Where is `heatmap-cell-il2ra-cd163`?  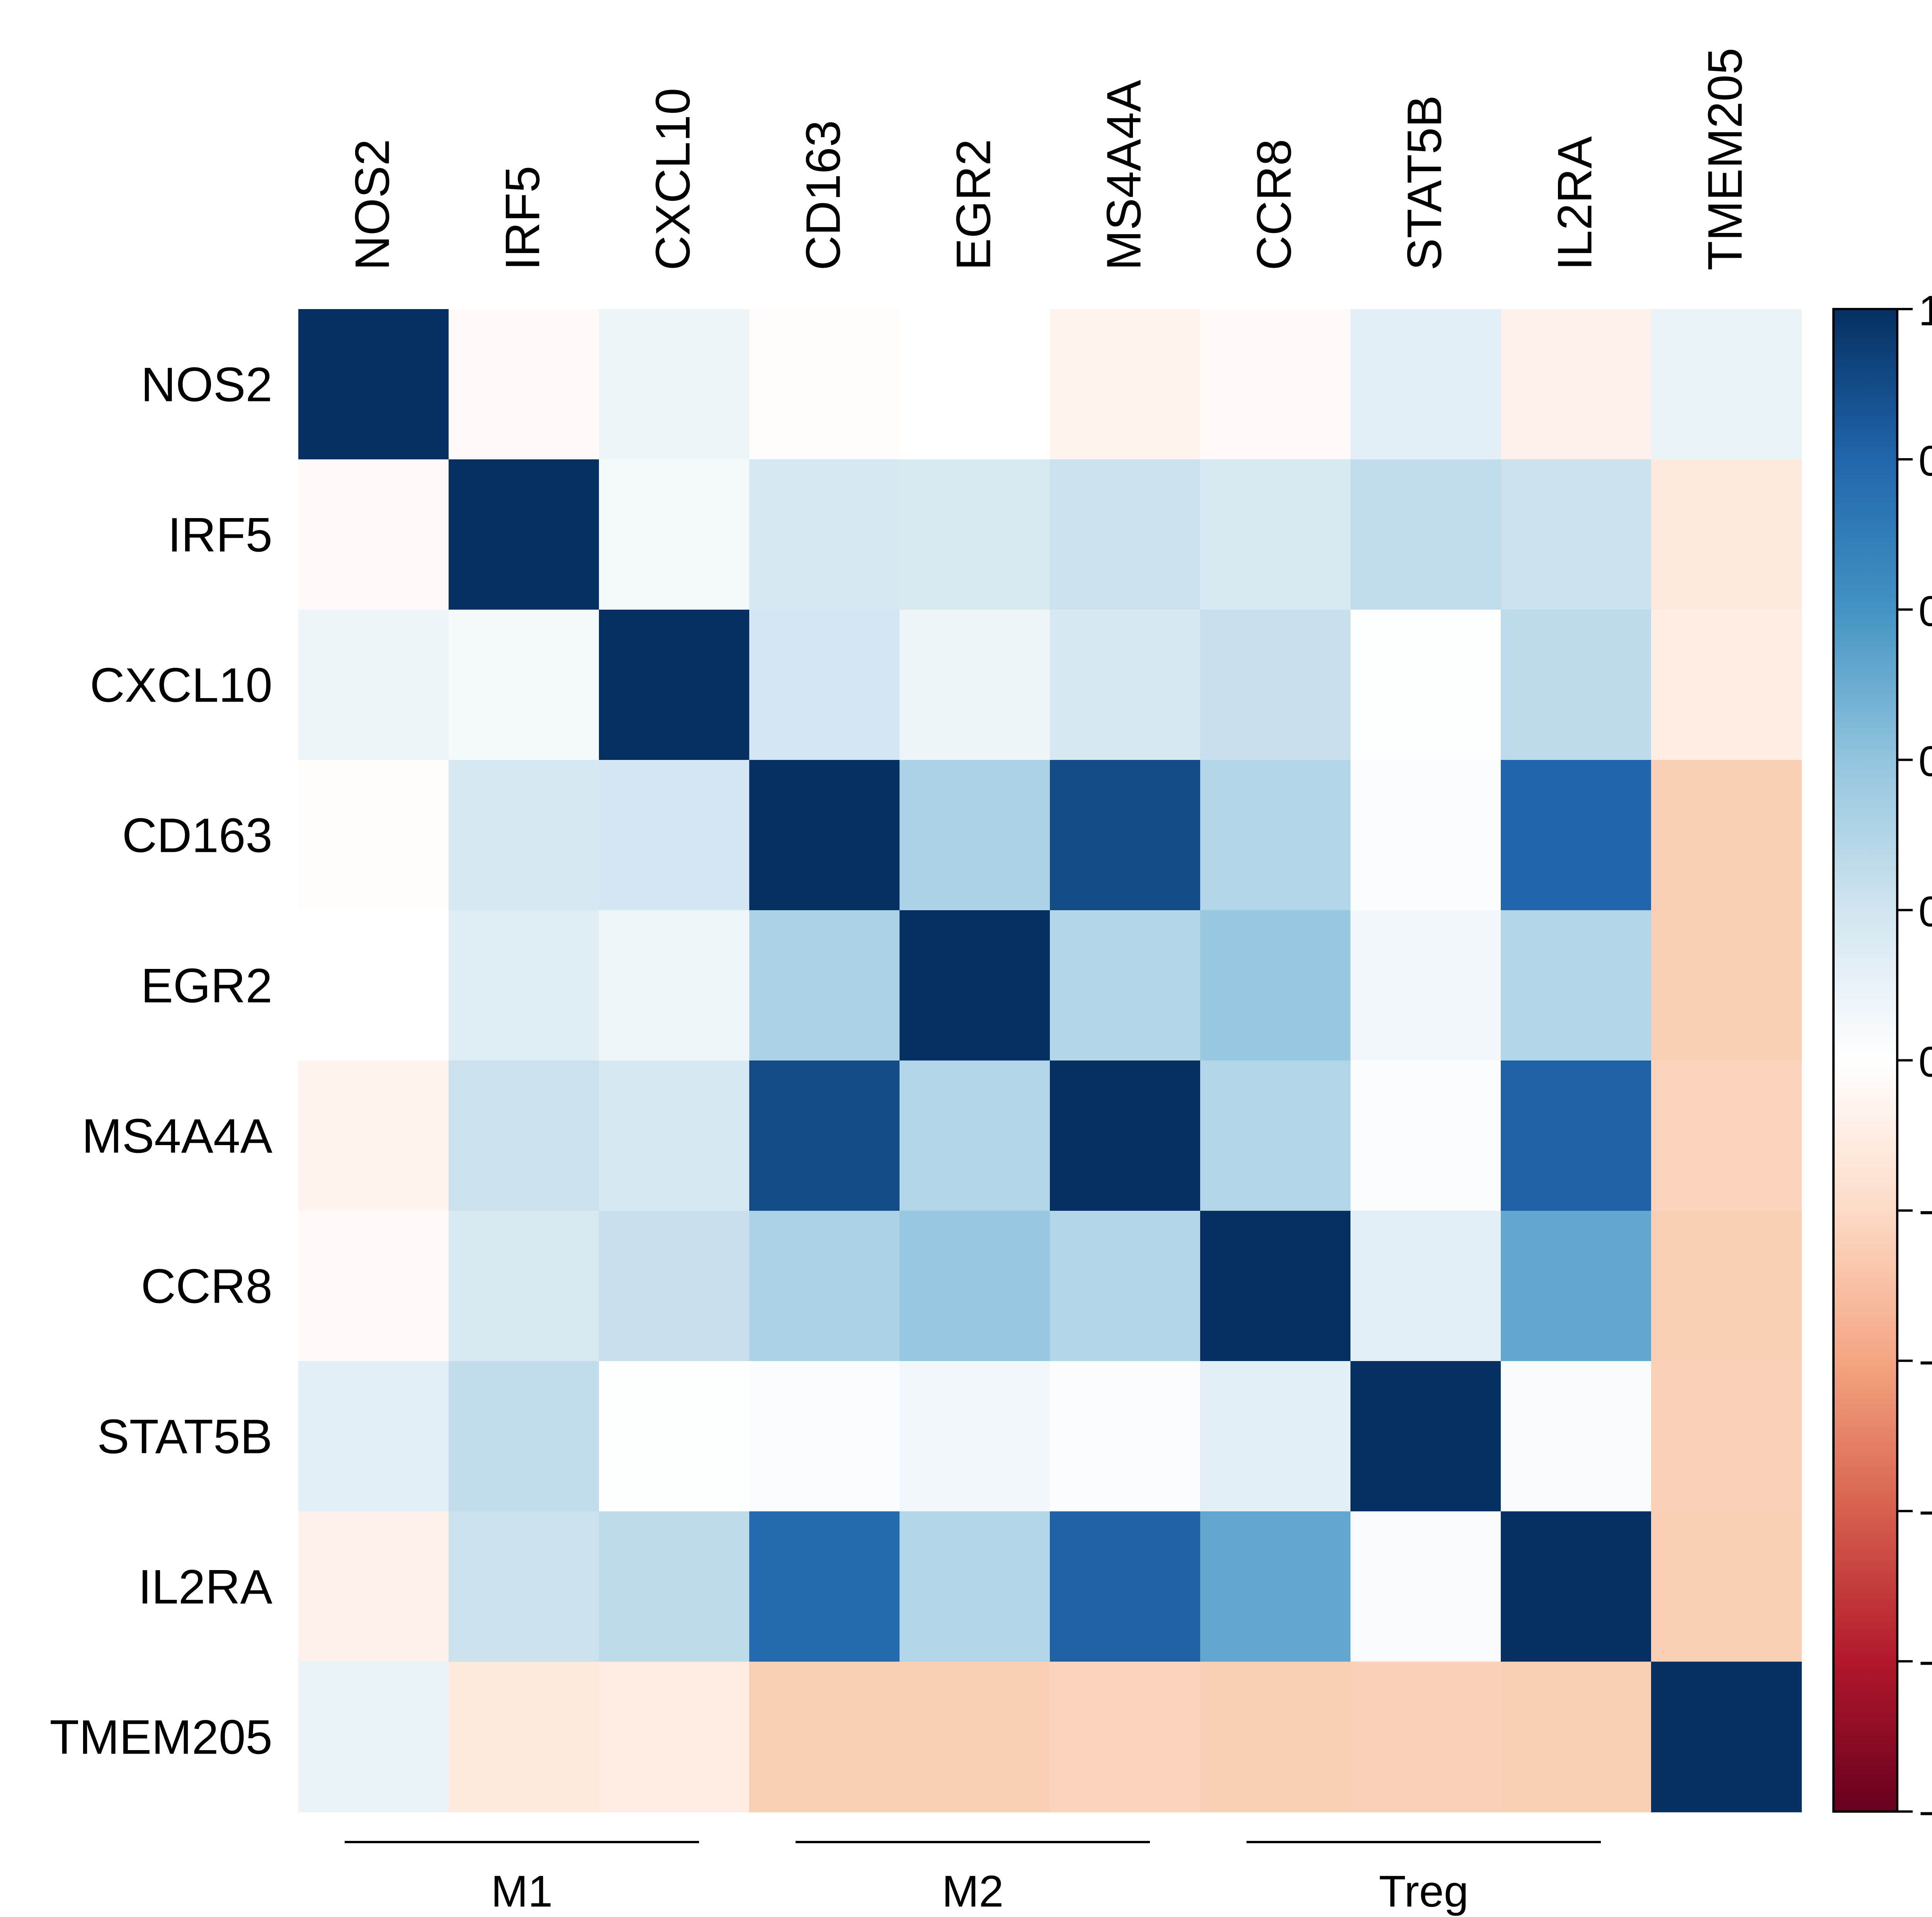
heatmap-cell-il2ra-cd163 is located at coordinates (825, 1586).